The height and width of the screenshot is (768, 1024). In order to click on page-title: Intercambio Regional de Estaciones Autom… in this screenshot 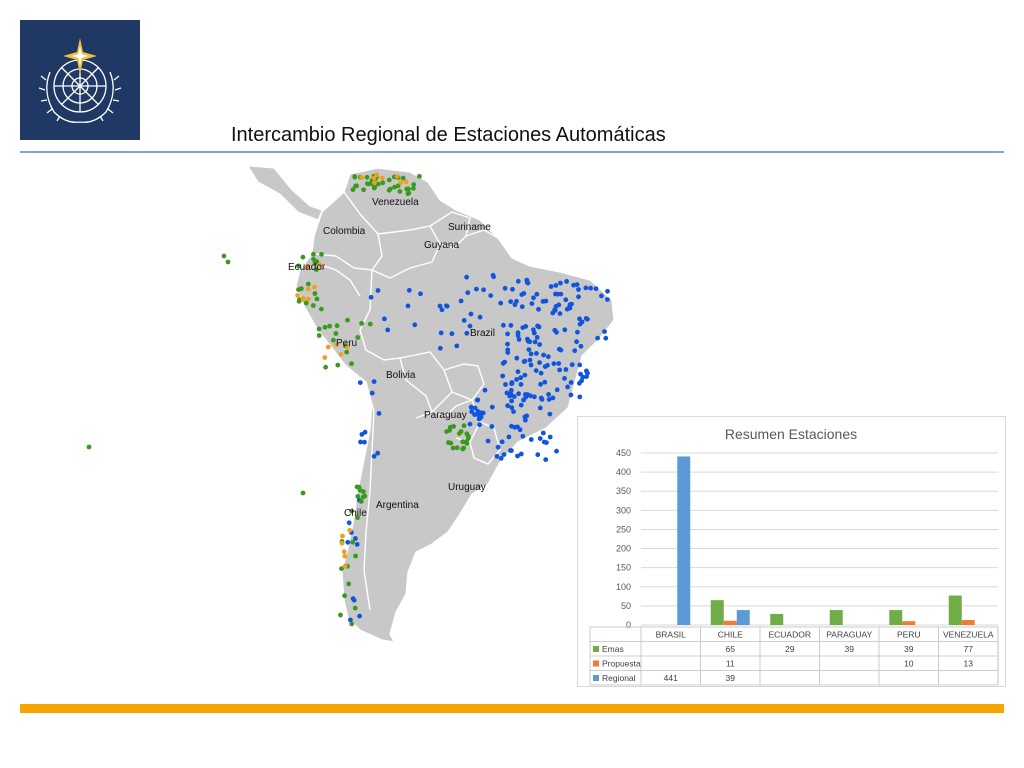, I will do `click(448, 135)`.